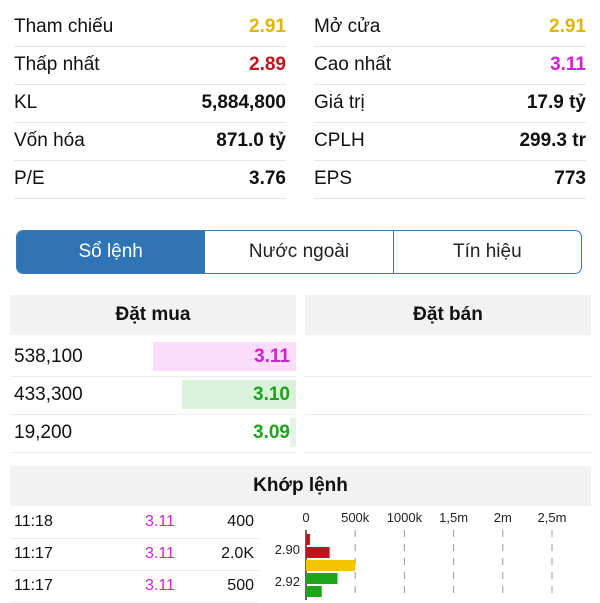 Image resolution: width=600 pixels, height=603 pixels. What do you see at coordinates (267, 178) in the screenshot?
I see `stat-value: 3.76` at bounding box center [267, 178].